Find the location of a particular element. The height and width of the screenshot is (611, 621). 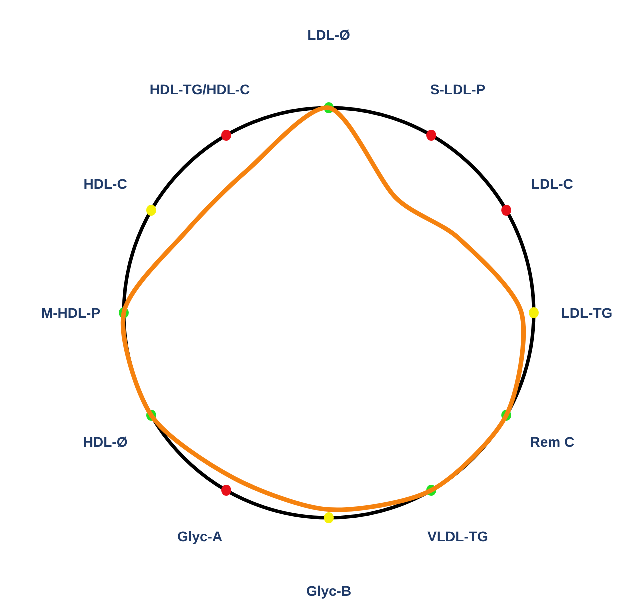

spoke-label: Glyc-A is located at coordinates (200, 536).